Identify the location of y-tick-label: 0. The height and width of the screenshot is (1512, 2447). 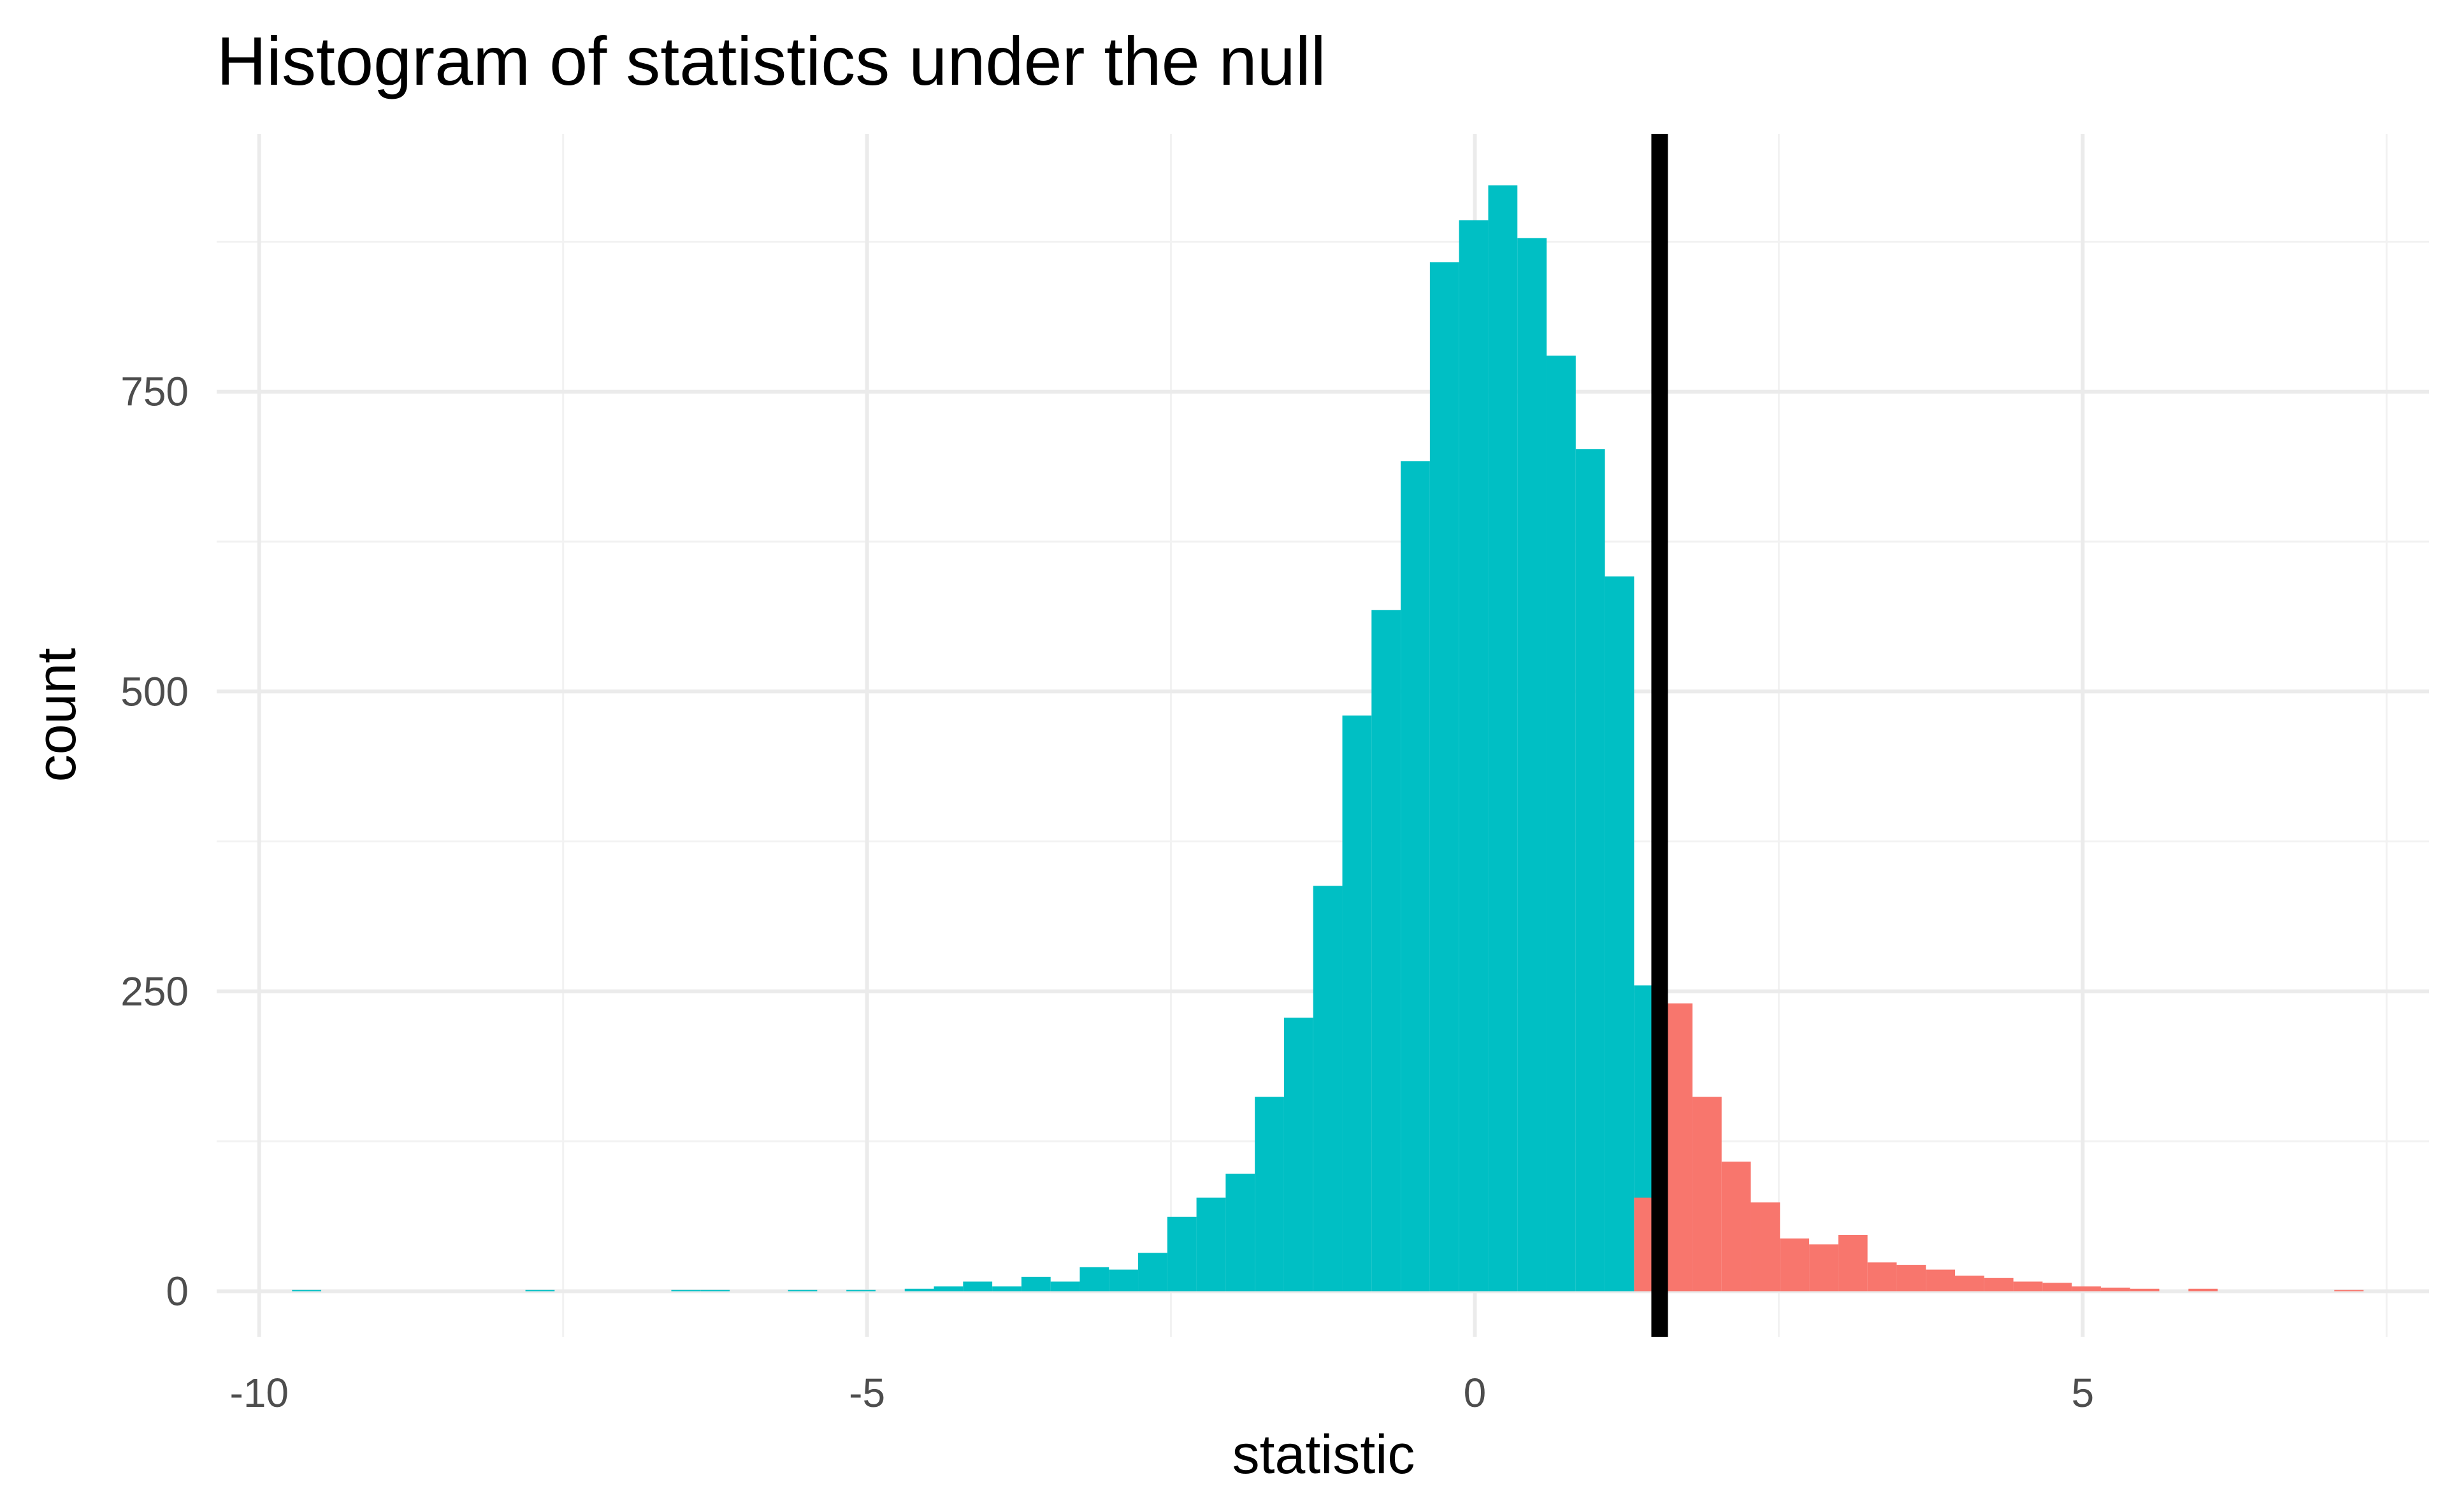
(177, 1291).